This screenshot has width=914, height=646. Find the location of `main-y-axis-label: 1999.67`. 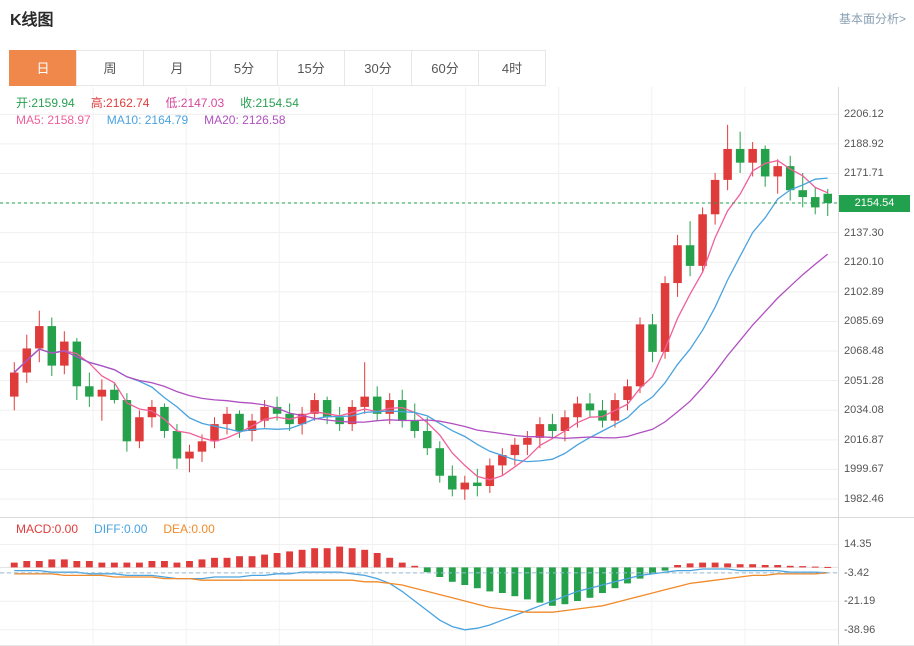

main-y-axis-label: 1999.67 is located at coordinates (864, 469).